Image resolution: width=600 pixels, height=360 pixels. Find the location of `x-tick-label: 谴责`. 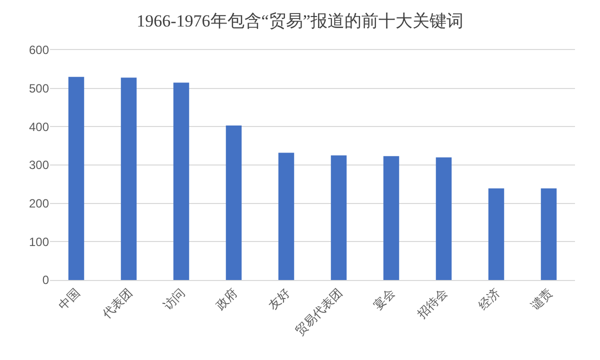

x-tick-label: 谴责 is located at coordinates (542, 299).